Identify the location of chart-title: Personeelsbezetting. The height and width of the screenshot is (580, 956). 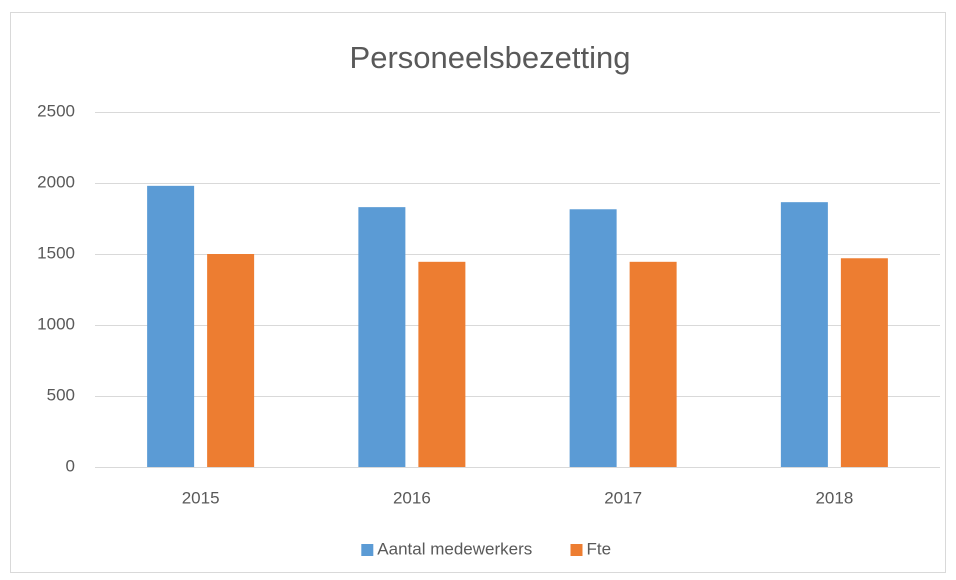
(490, 57).